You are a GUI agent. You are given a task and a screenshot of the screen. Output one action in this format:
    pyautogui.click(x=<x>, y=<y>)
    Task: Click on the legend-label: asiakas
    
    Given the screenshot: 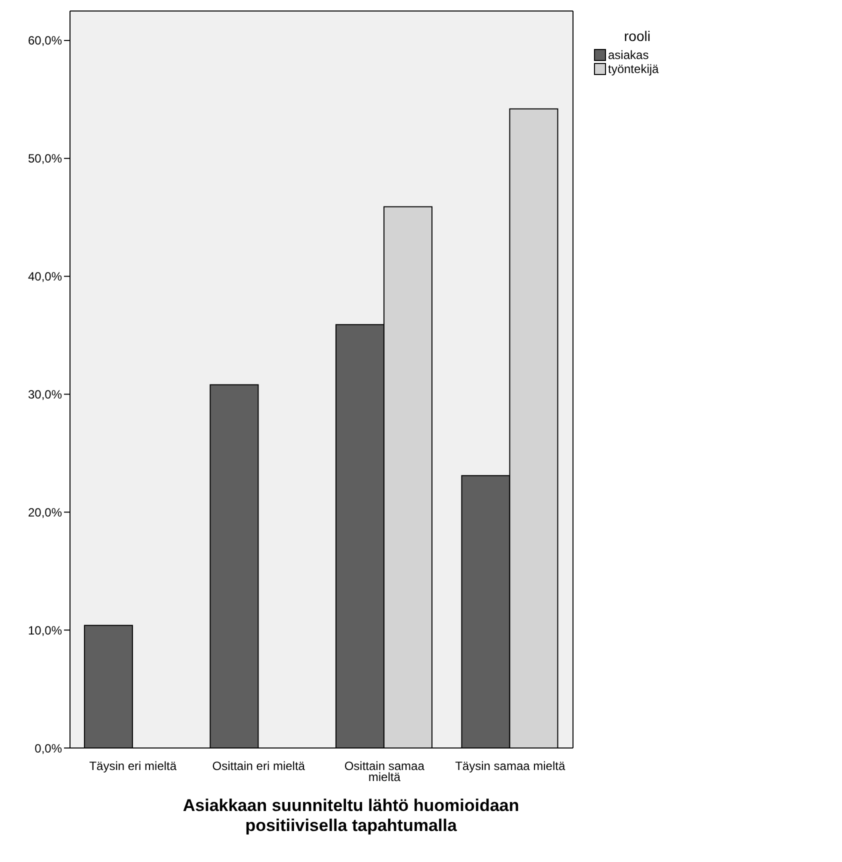 What is the action you would take?
    pyautogui.click(x=628, y=55)
    